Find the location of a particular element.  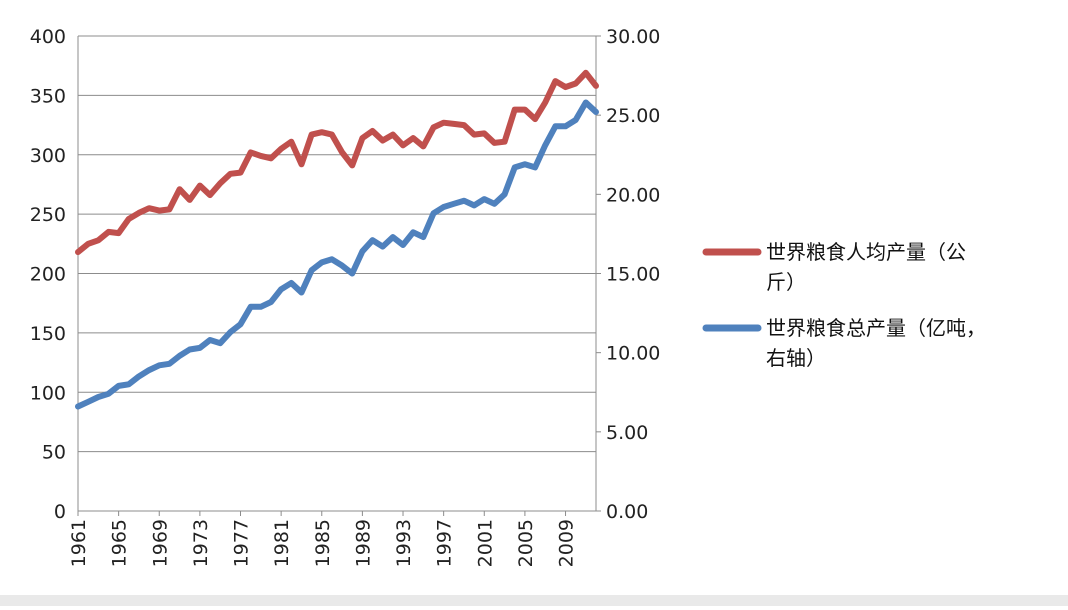

right-axis-tick-label: 15.00 is located at coordinates (633, 275).